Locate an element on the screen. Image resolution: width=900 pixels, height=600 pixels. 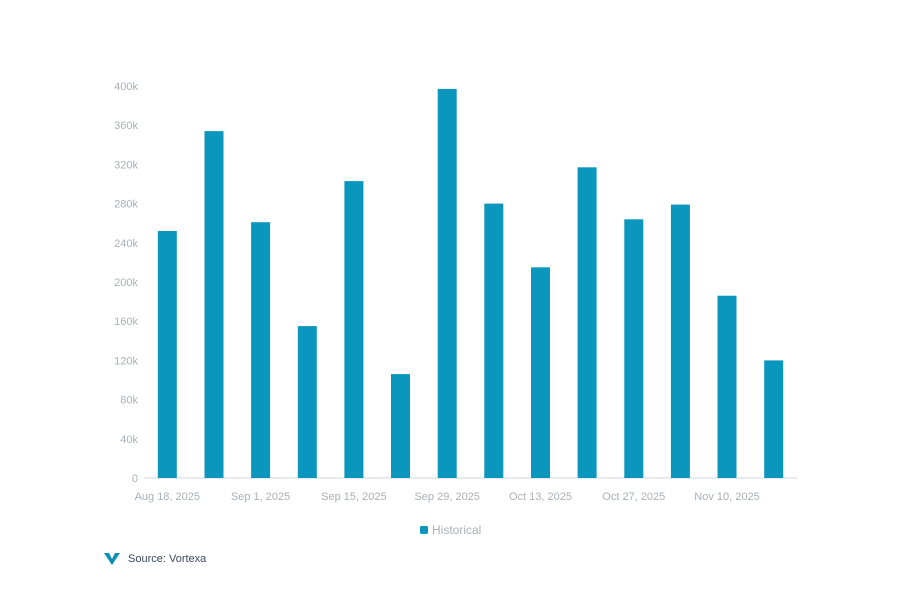
x-tick-label: Sep 1, 2025 is located at coordinates (260, 497).